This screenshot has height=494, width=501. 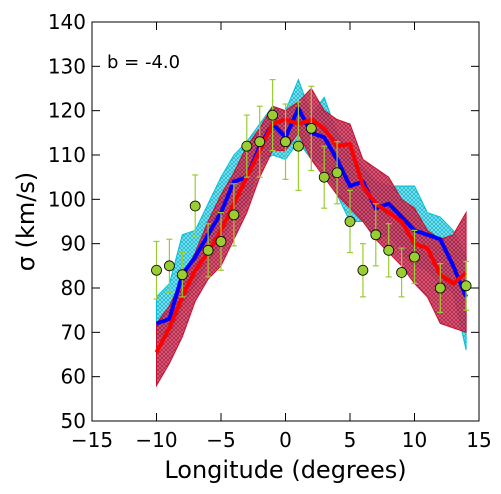 I want to click on x-axis-title: Longitude (degrees), so click(x=285, y=470).